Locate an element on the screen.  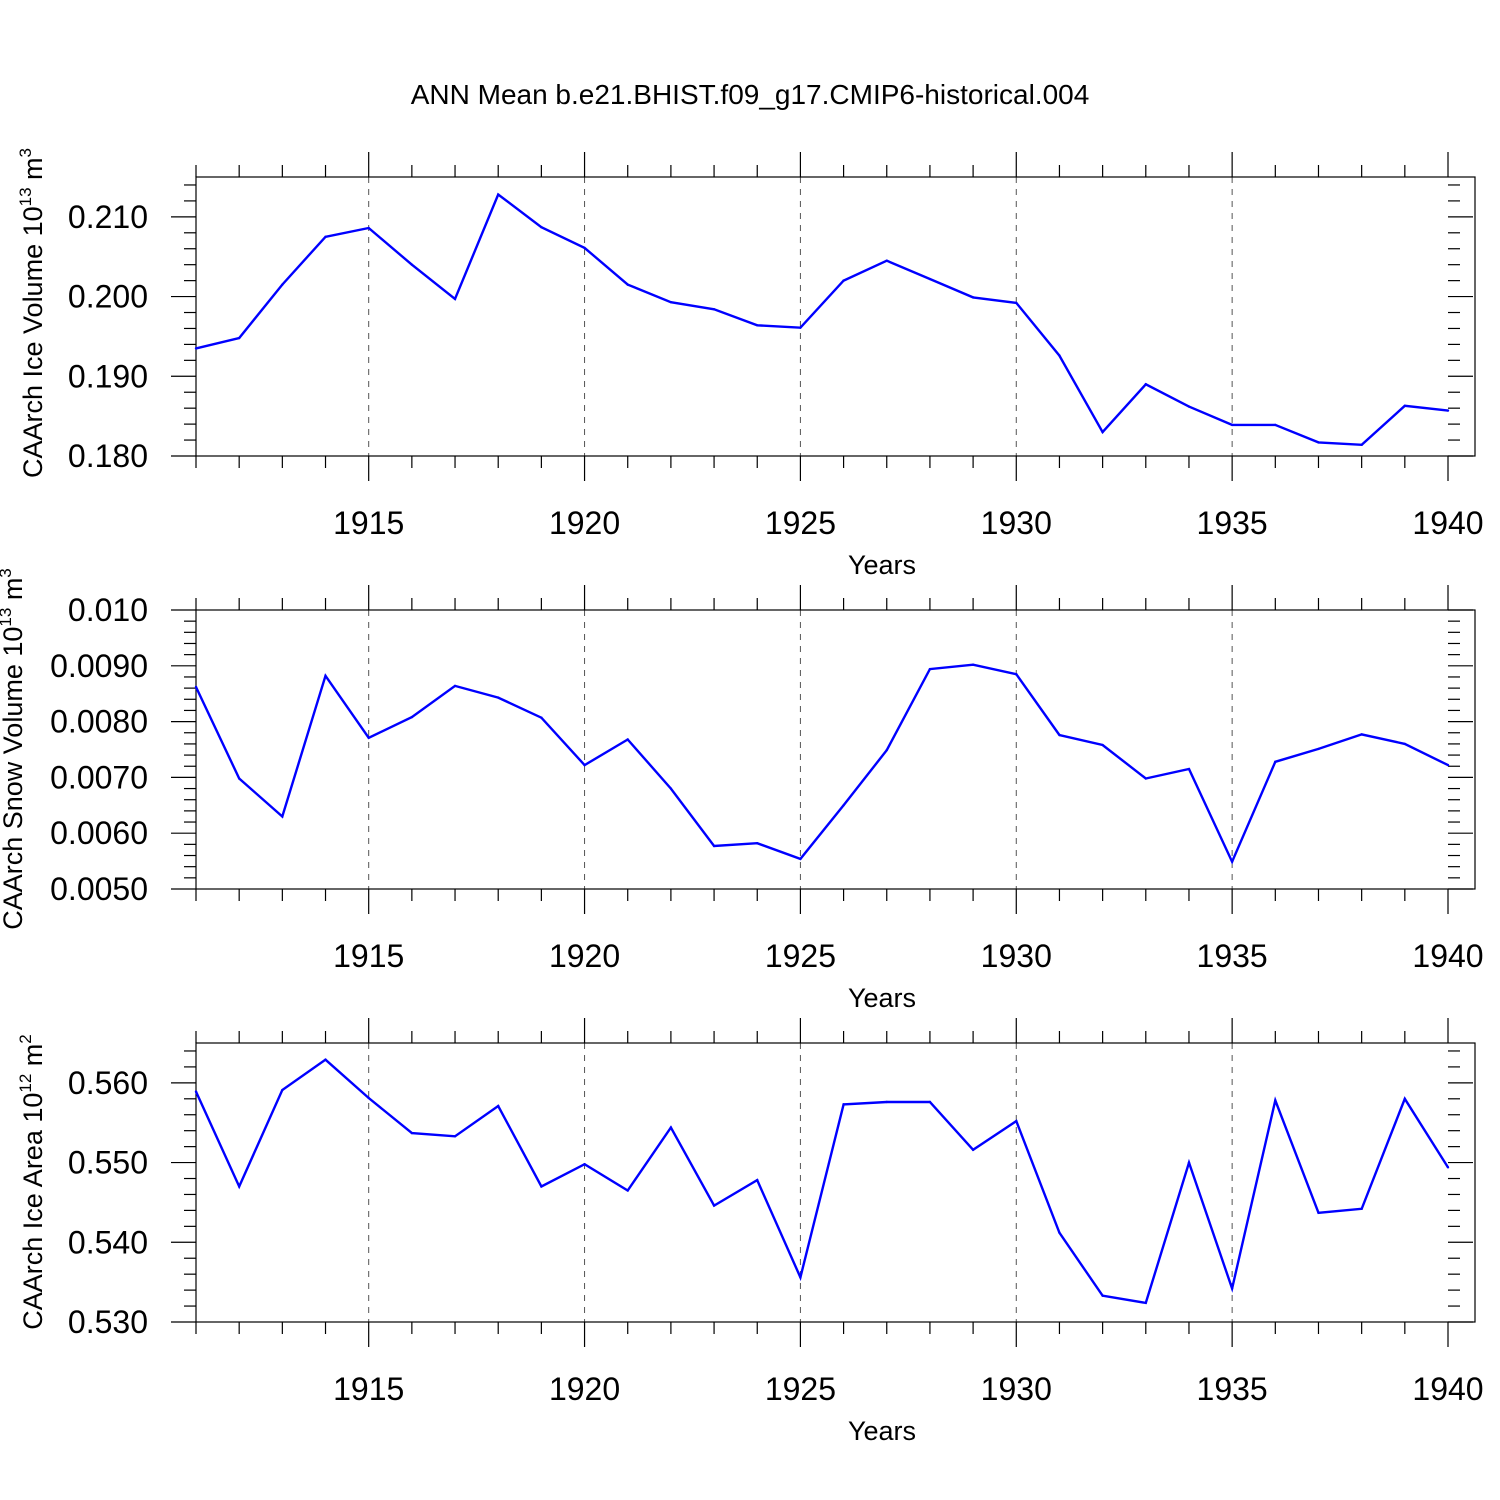
y-axis-label-part: CAArch Ice Area 10 is located at coordinates (33, 1211).